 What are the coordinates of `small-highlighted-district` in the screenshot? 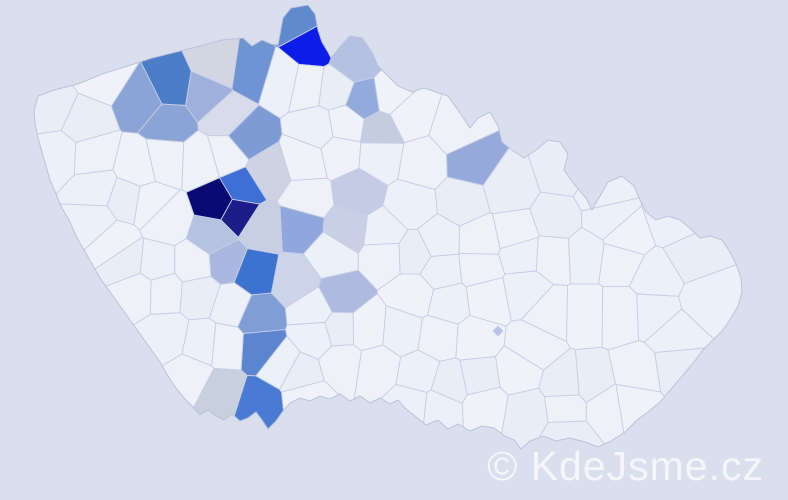 It's located at (498, 331).